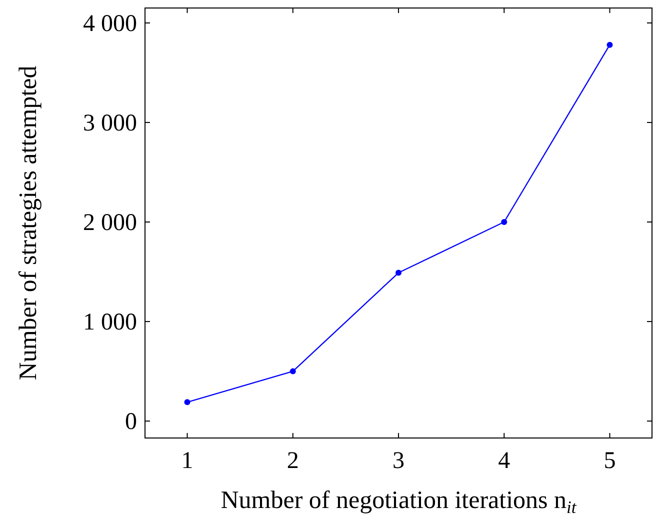 The height and width of the screenshot is (523, 657). Describe the element at coordinates (110, 223) in the screenshot. I see `y-tick-label: 2 000` at that location.